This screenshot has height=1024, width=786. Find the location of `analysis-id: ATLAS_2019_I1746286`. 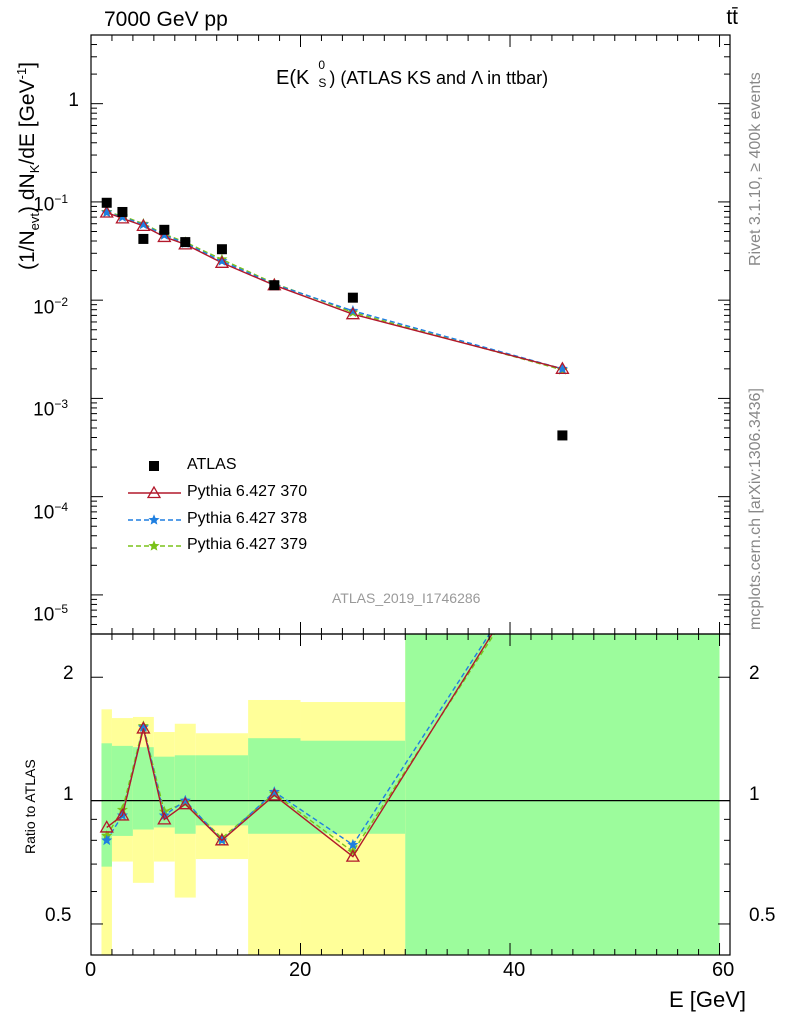

analysis-id: ATLAS_2019_I1746286 is located at coordinates (406, 598).